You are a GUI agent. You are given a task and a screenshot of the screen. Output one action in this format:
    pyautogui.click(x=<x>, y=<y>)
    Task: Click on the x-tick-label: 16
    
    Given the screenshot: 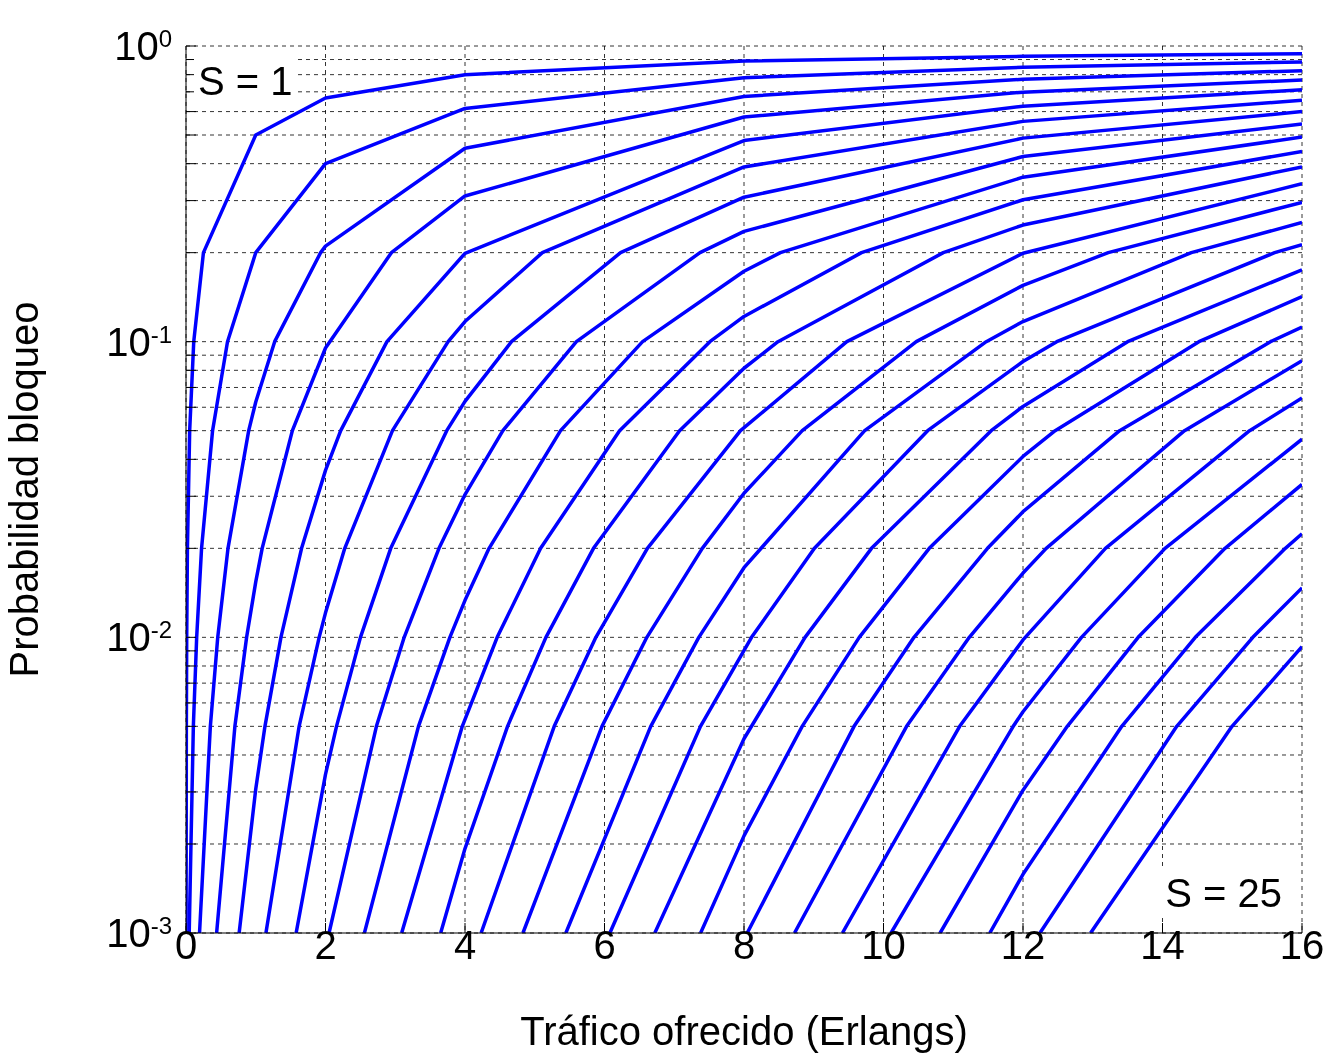 What is the action you would take?
    pyautogui.click(x=1302, y=945)
    